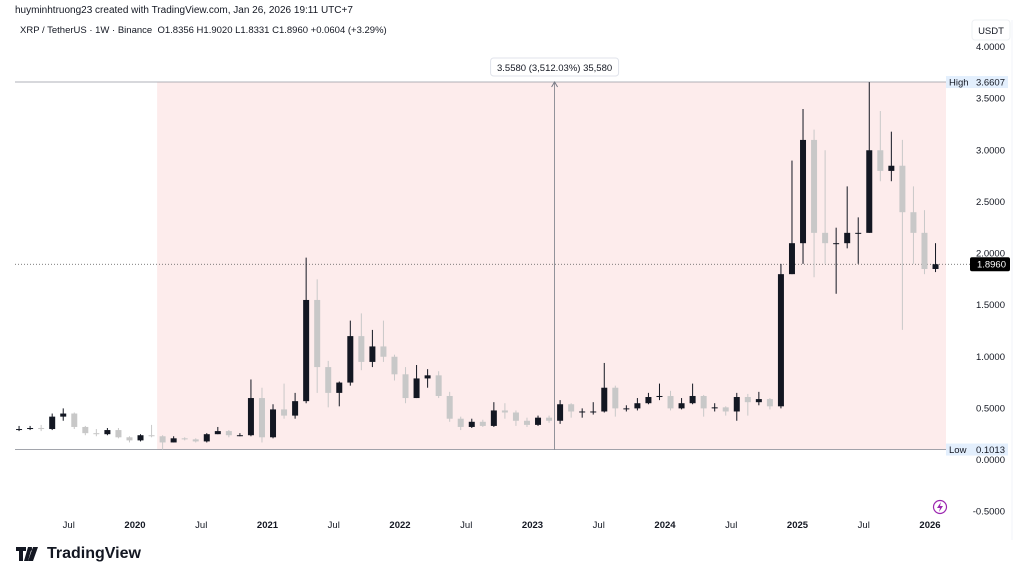 This screenshot has width=1024, height=577. What do you see at coordinates (798, 525) in the screenshot?
I see `x-tick-label: 2025` at bounding box center [798, 525].